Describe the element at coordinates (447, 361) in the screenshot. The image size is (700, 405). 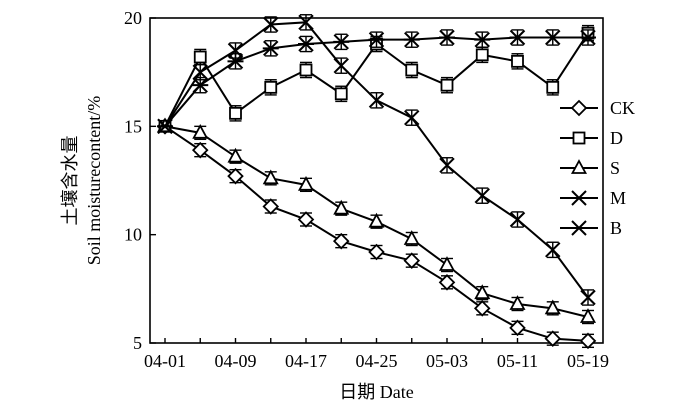
I see `x-tick-label: 05-03` at that location.